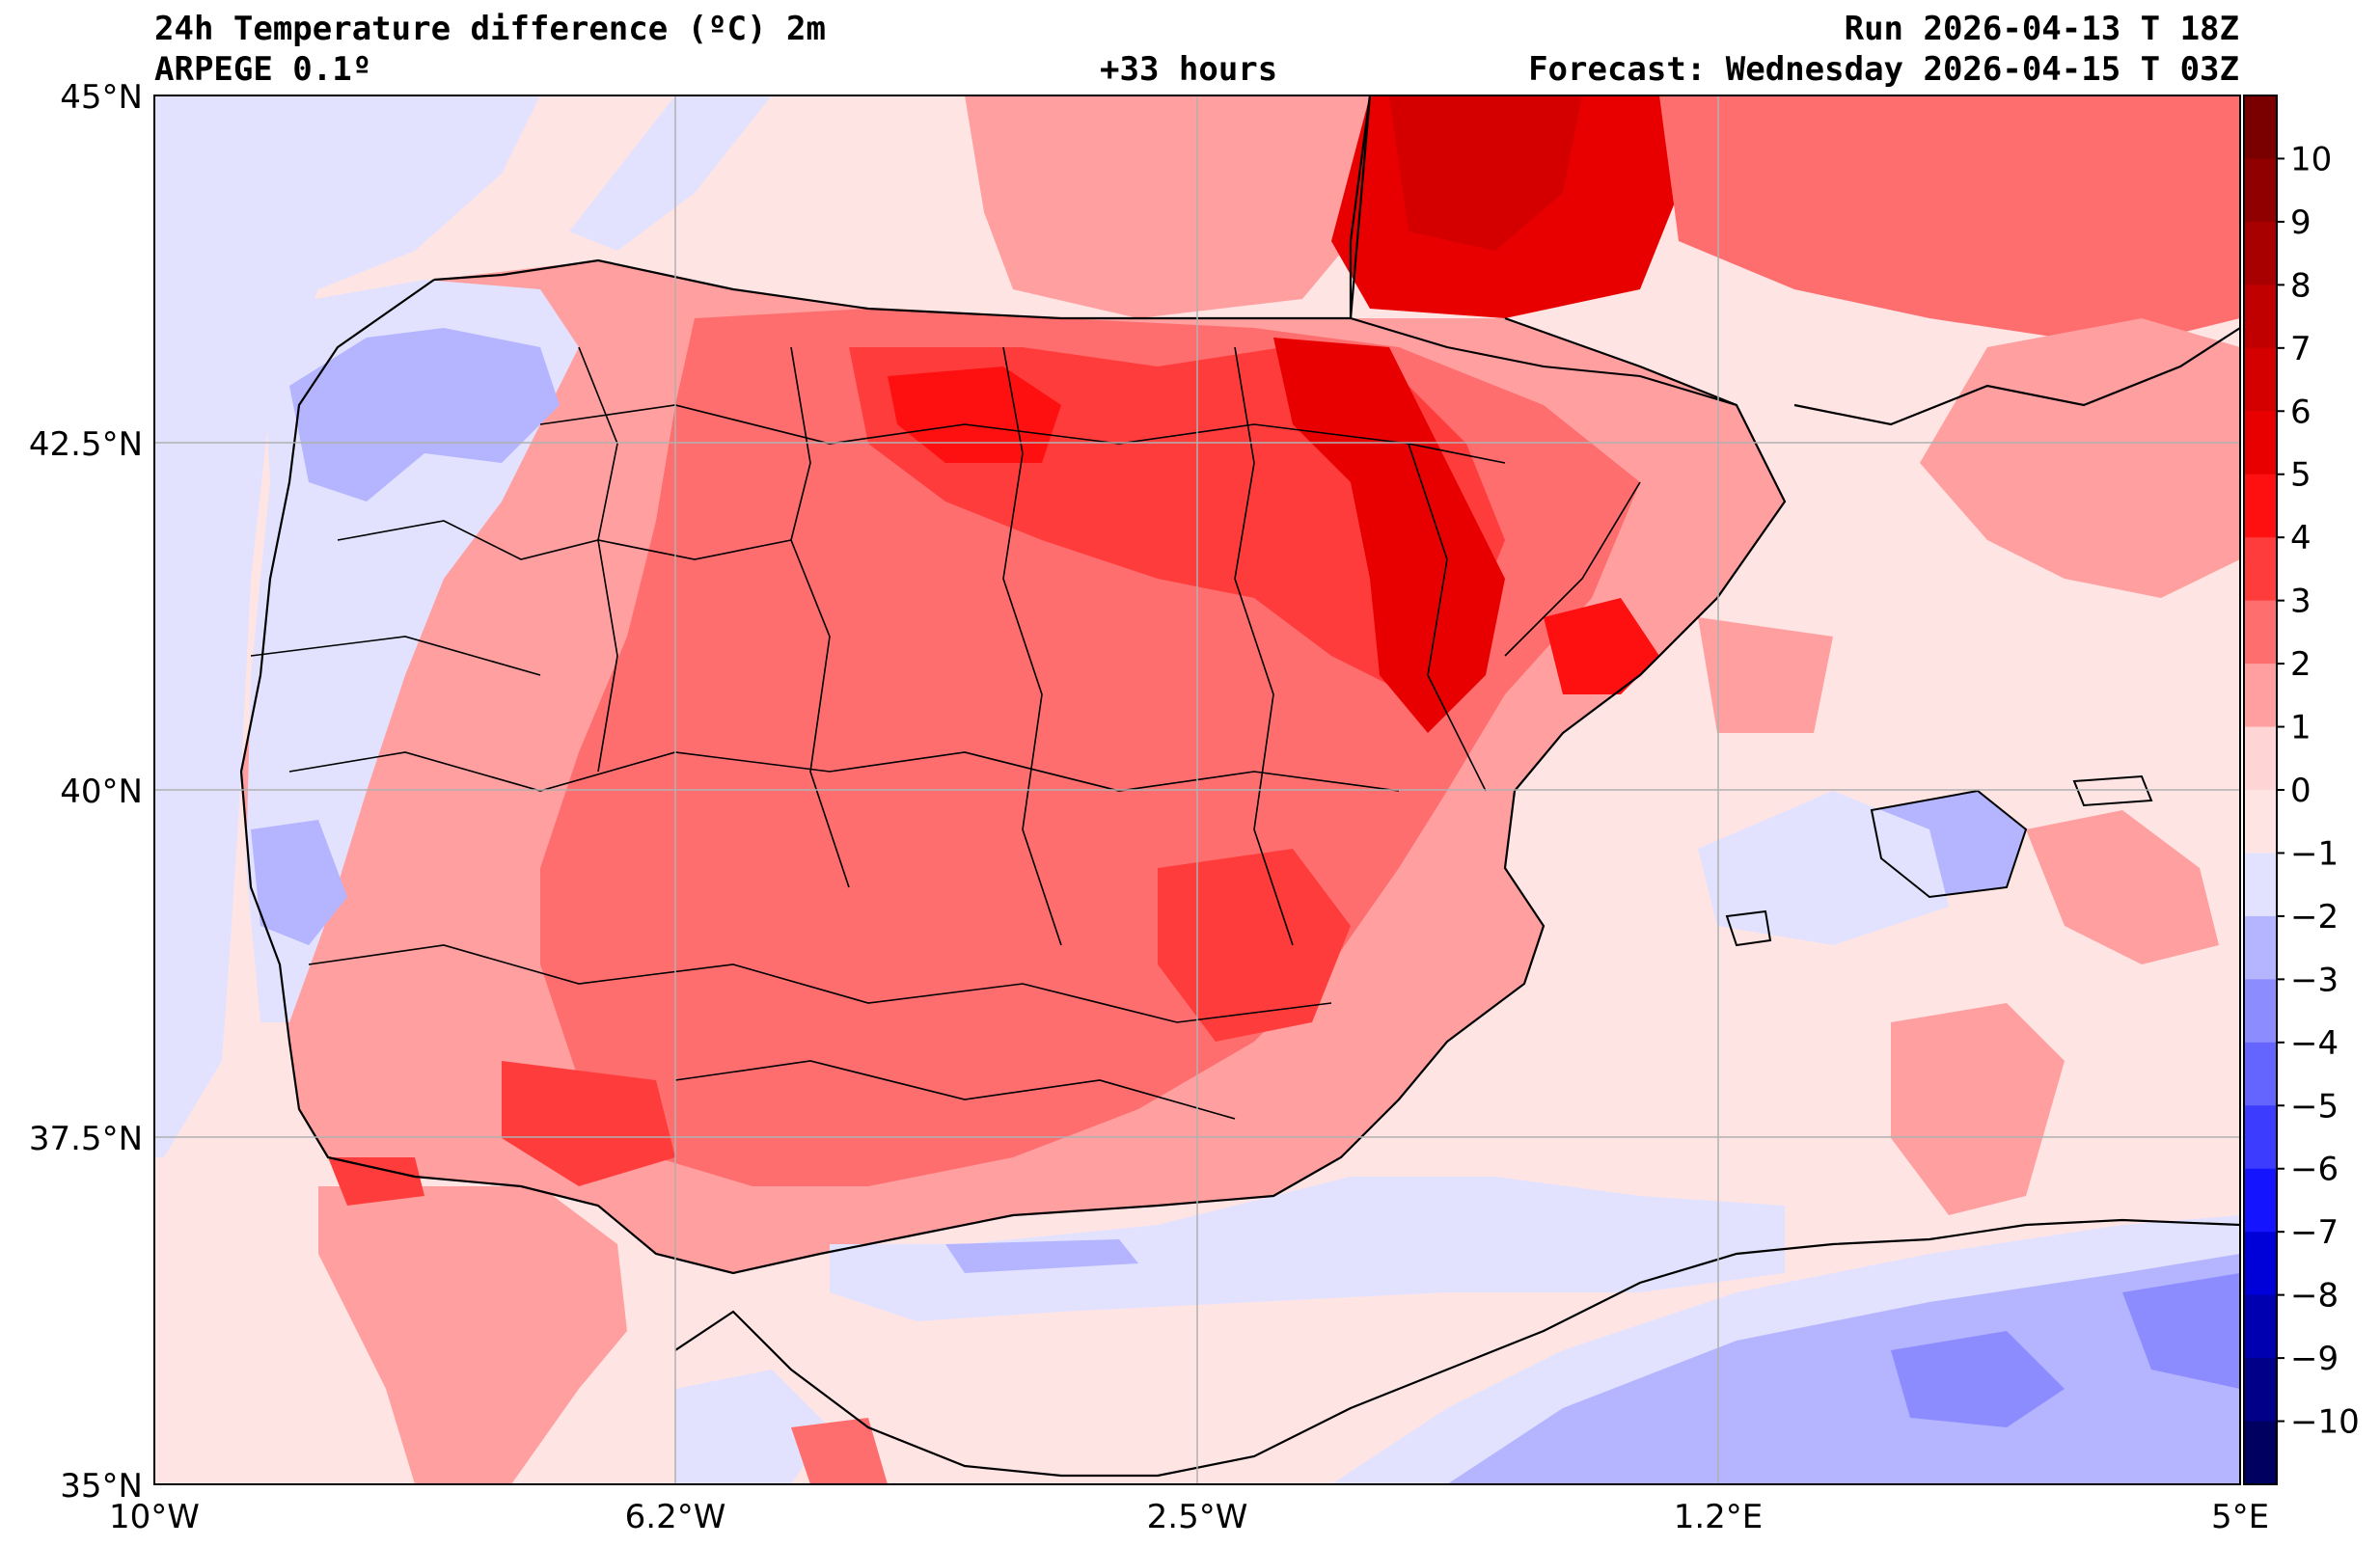  What do you see at coordinates (1824, 868) in the screenshot?
I see `balearic-cool-halo` at bounding box center [1824, 868].